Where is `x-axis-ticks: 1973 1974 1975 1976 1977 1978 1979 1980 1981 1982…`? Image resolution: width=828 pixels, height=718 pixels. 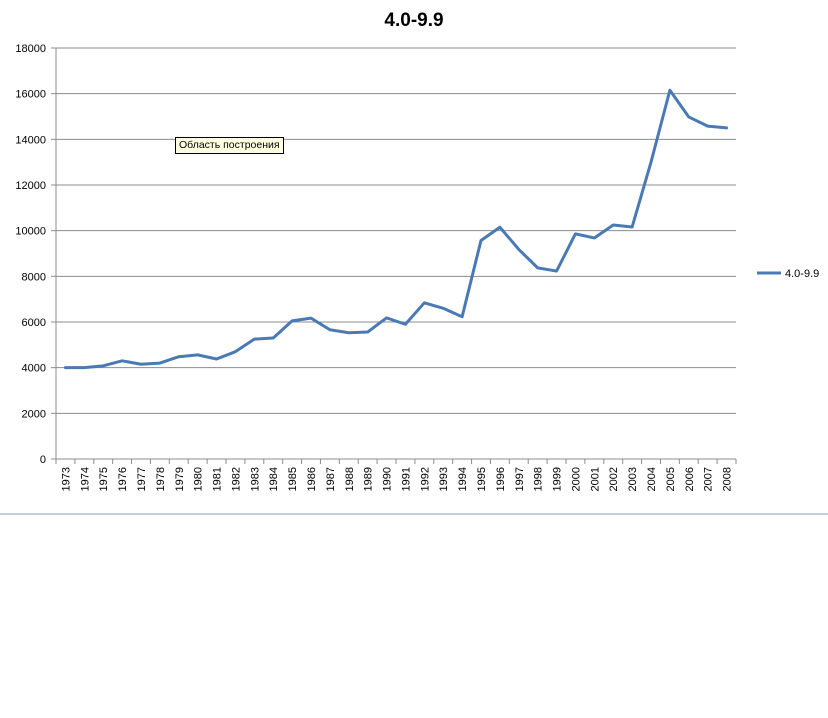
x-axis-ticks: 1973 1974 1975 1976 1977 1978 1979 1980 1981 1982… is located at coordinates (396, 479).